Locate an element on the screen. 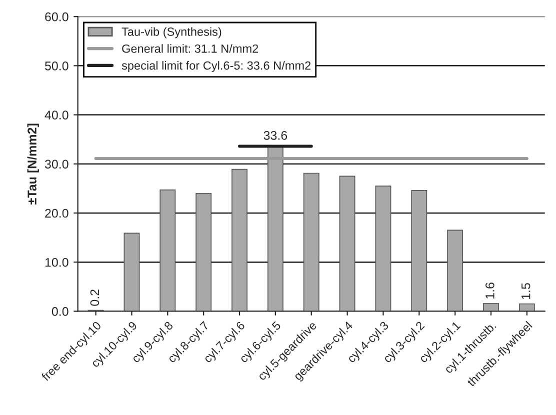 This screenshot has width=556, height=415. data-label: 33.6 is located at coordinates (276, 135).